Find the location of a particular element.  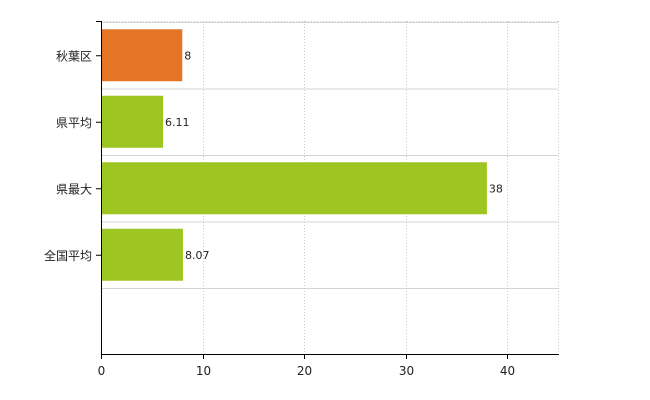

category-label: 秋葉区 is located at coordinates (74, 56).